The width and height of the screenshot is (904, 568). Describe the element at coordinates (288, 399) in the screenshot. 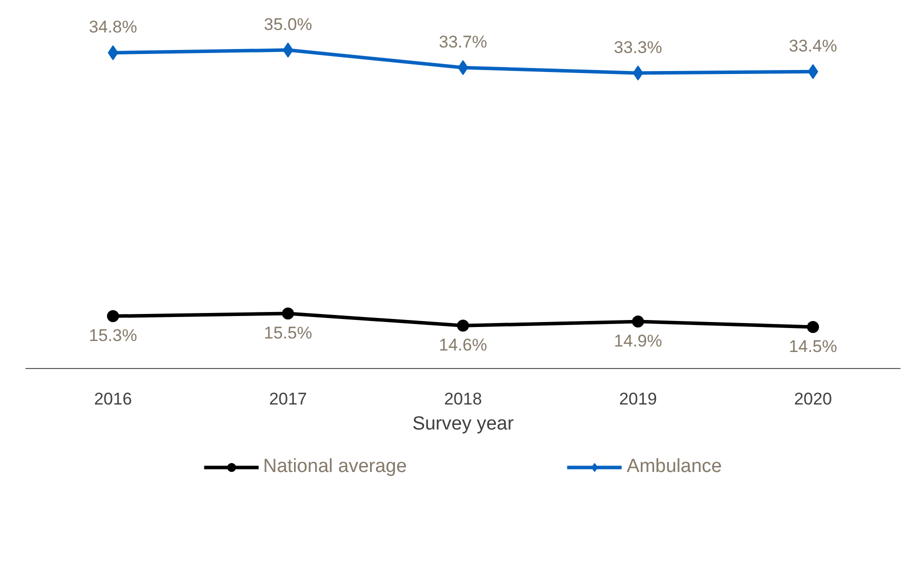

I see `x-tick-label: 2017` at that location.